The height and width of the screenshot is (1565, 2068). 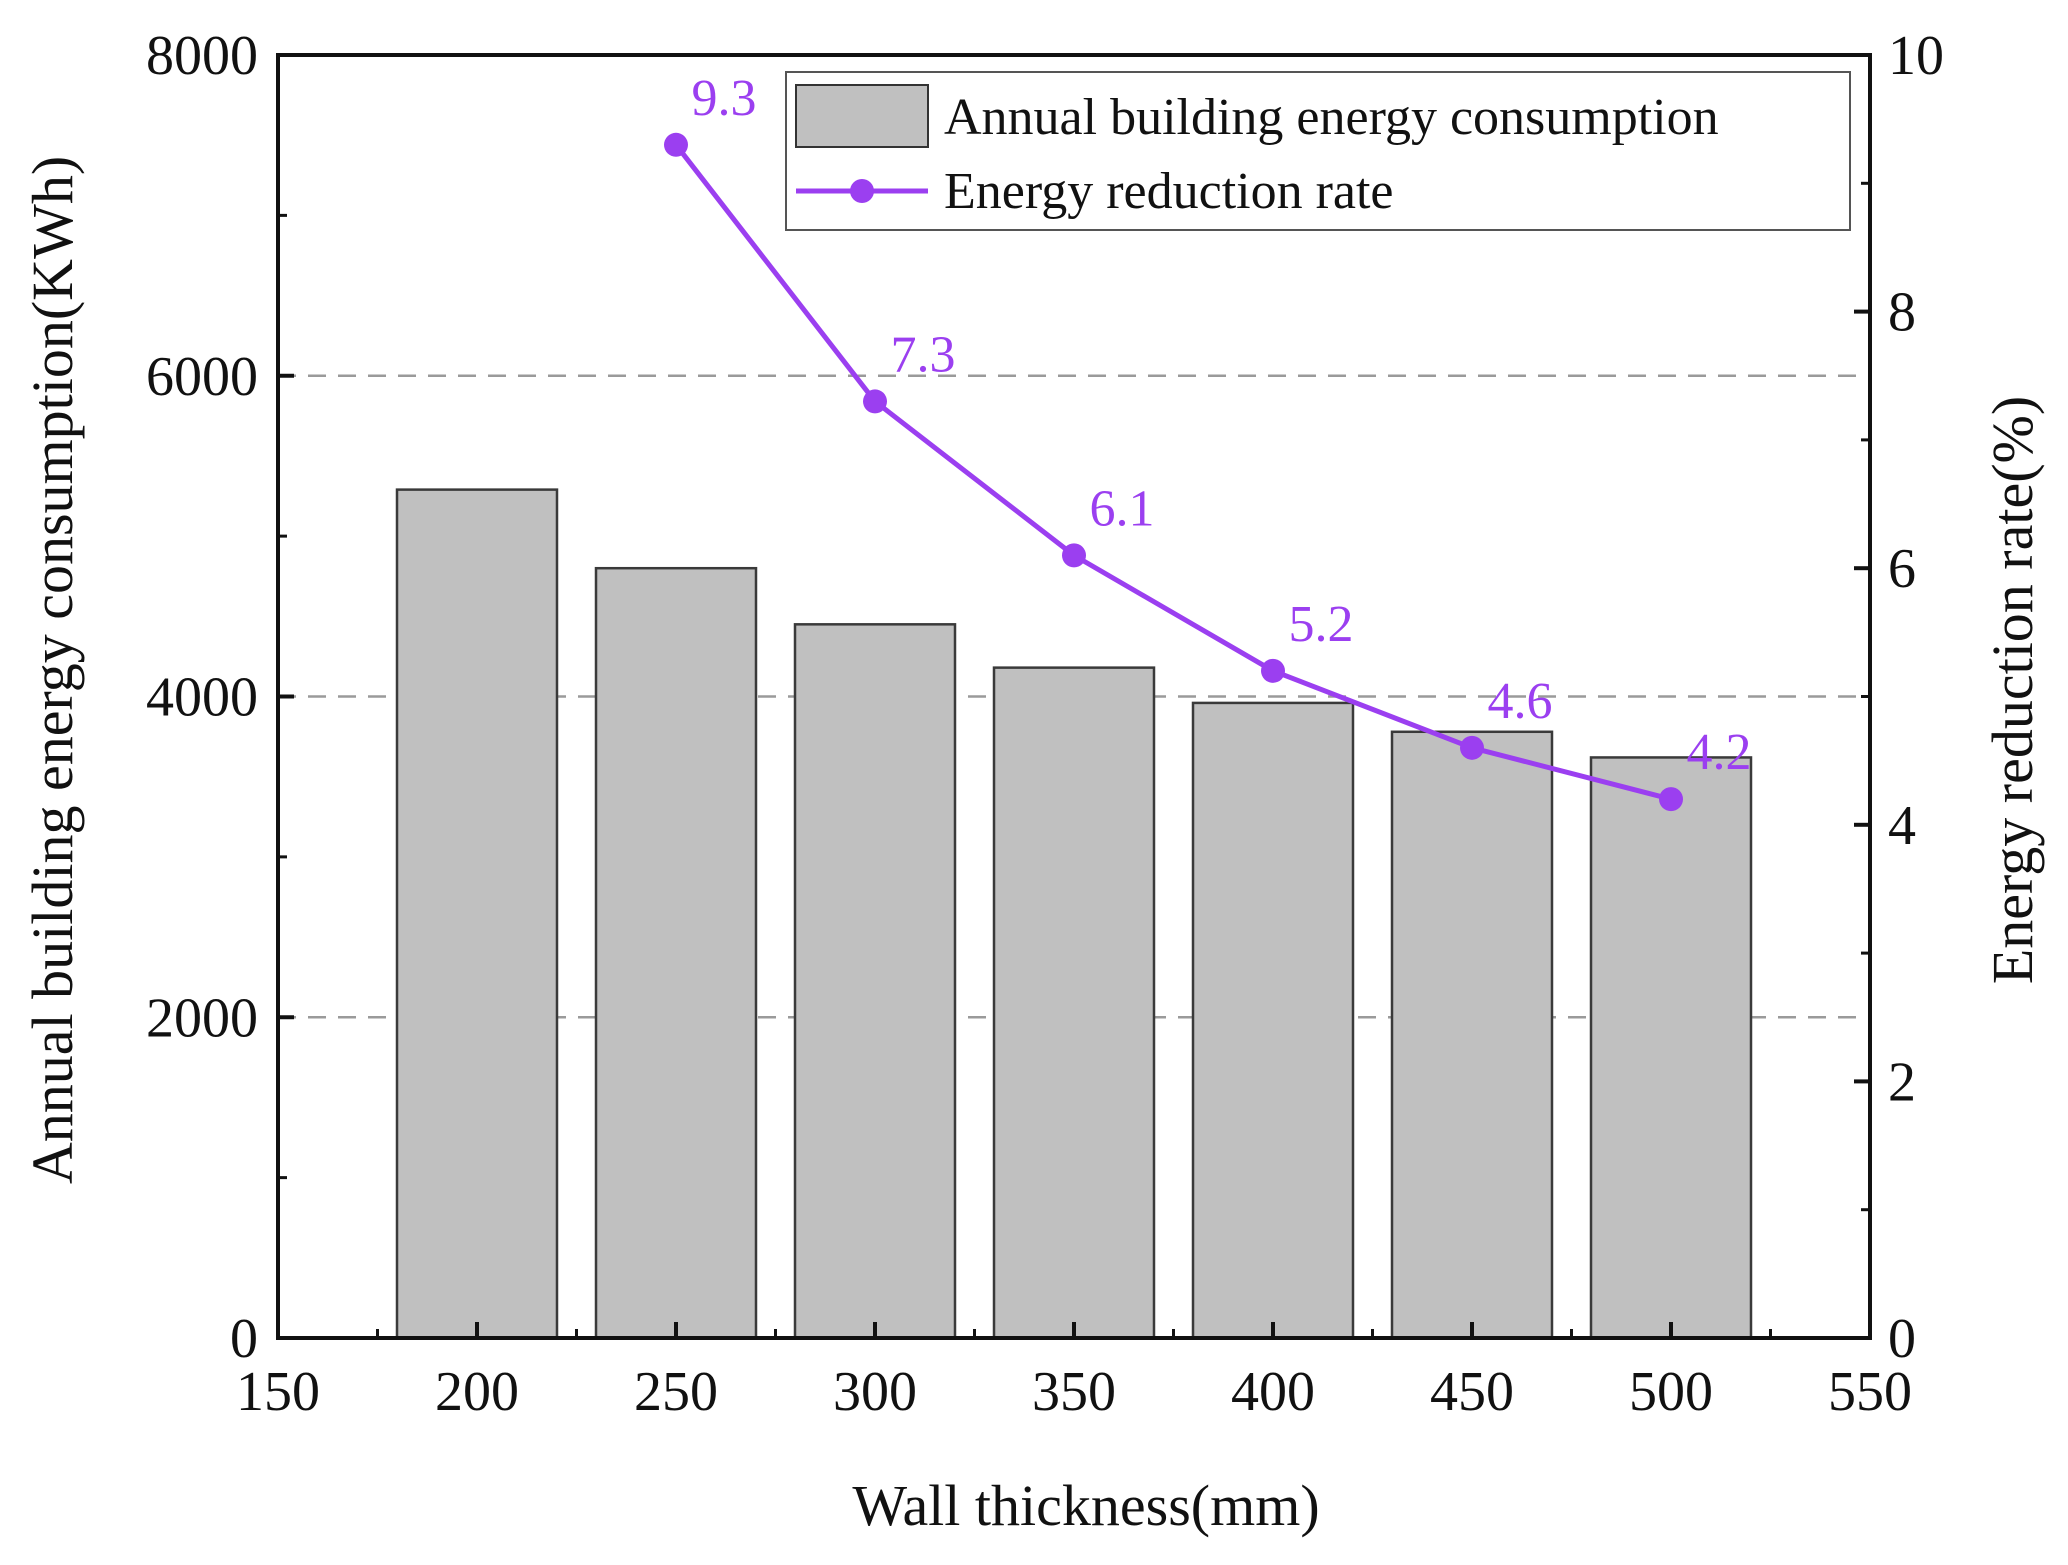 What do you see at coordinates (862, 191) in the screenshot?
I see `legend-line-marker` at bounding box center [862, 191].